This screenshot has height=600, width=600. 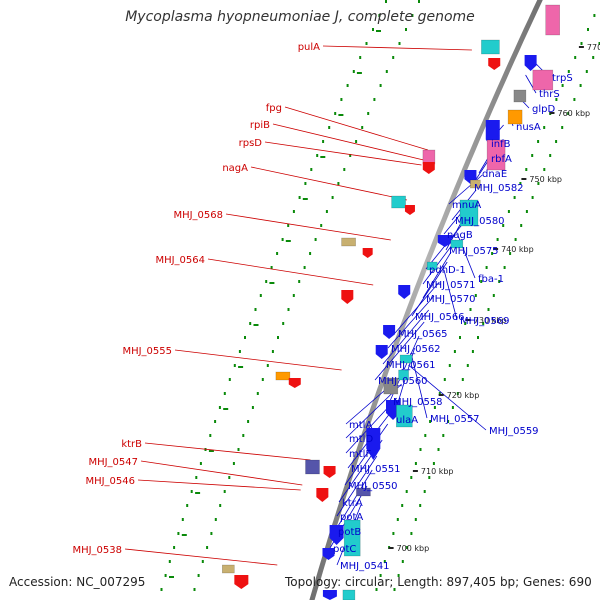 I want to click on gene-label-right: trpS, so click(x=562, y=78).